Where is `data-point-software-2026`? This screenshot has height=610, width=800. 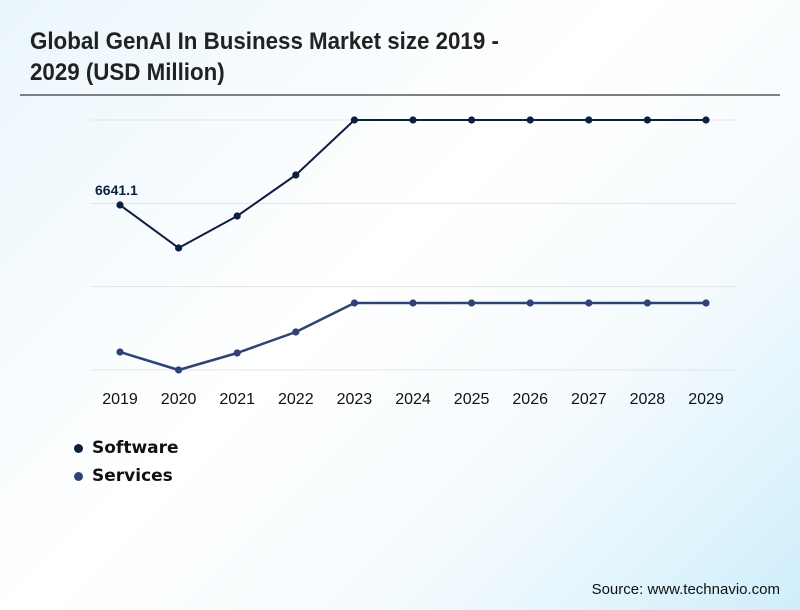 data-point-software-2026 is located at coordinates (530, 120).